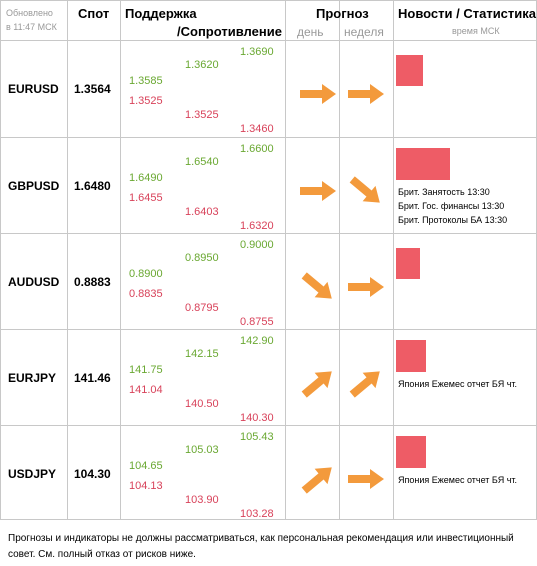 This screenshot has height=566, width=537. Describe the element at coordinates (94, 13) in the screenshot. I see `spot-header: Спот` at that location.